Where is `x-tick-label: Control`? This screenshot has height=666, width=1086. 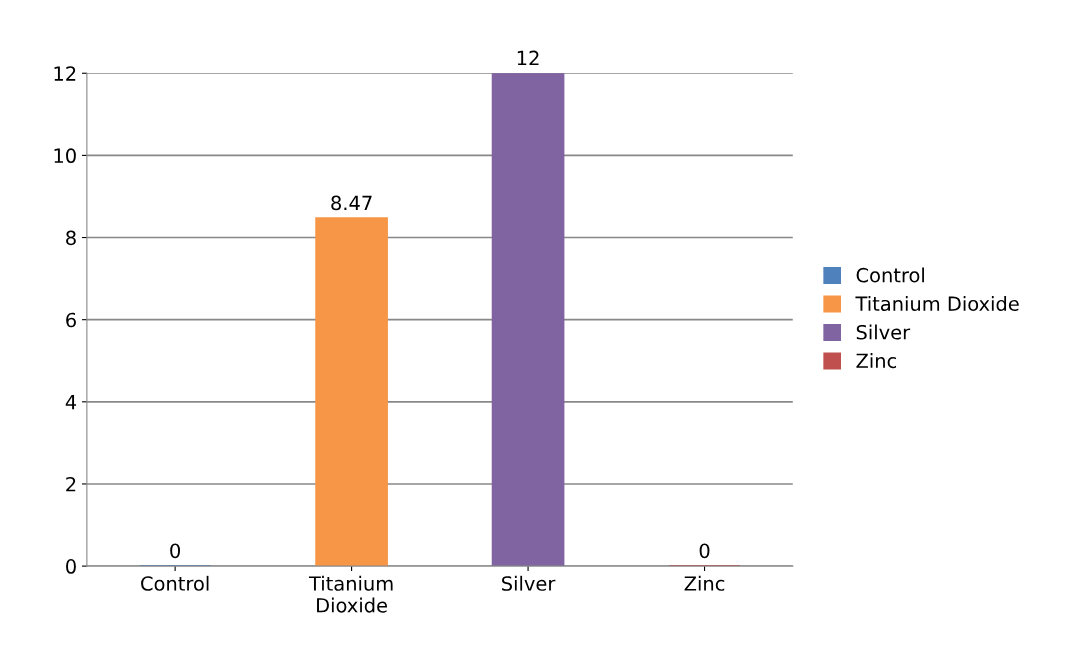
x-tick-label: Control is located at coordinates (175, 583).